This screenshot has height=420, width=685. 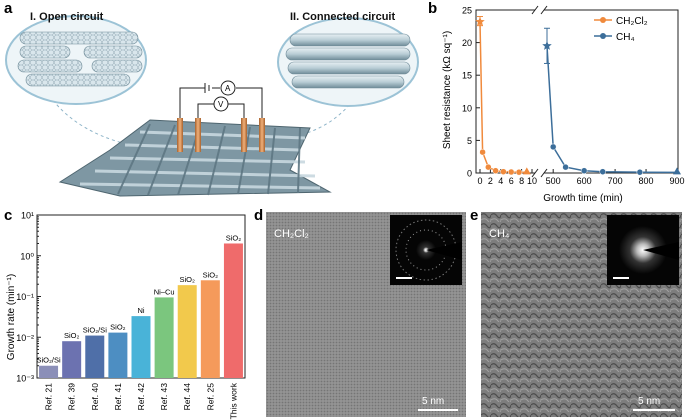 I want to click on circuit-wires, so click(x=221, y=101).